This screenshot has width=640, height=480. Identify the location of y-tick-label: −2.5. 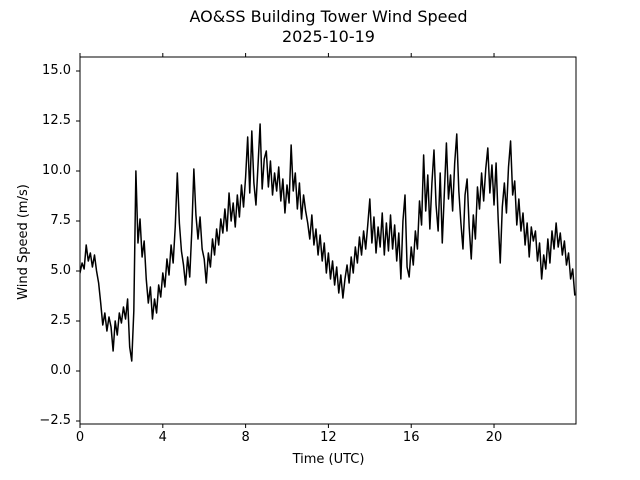
(55, 420).